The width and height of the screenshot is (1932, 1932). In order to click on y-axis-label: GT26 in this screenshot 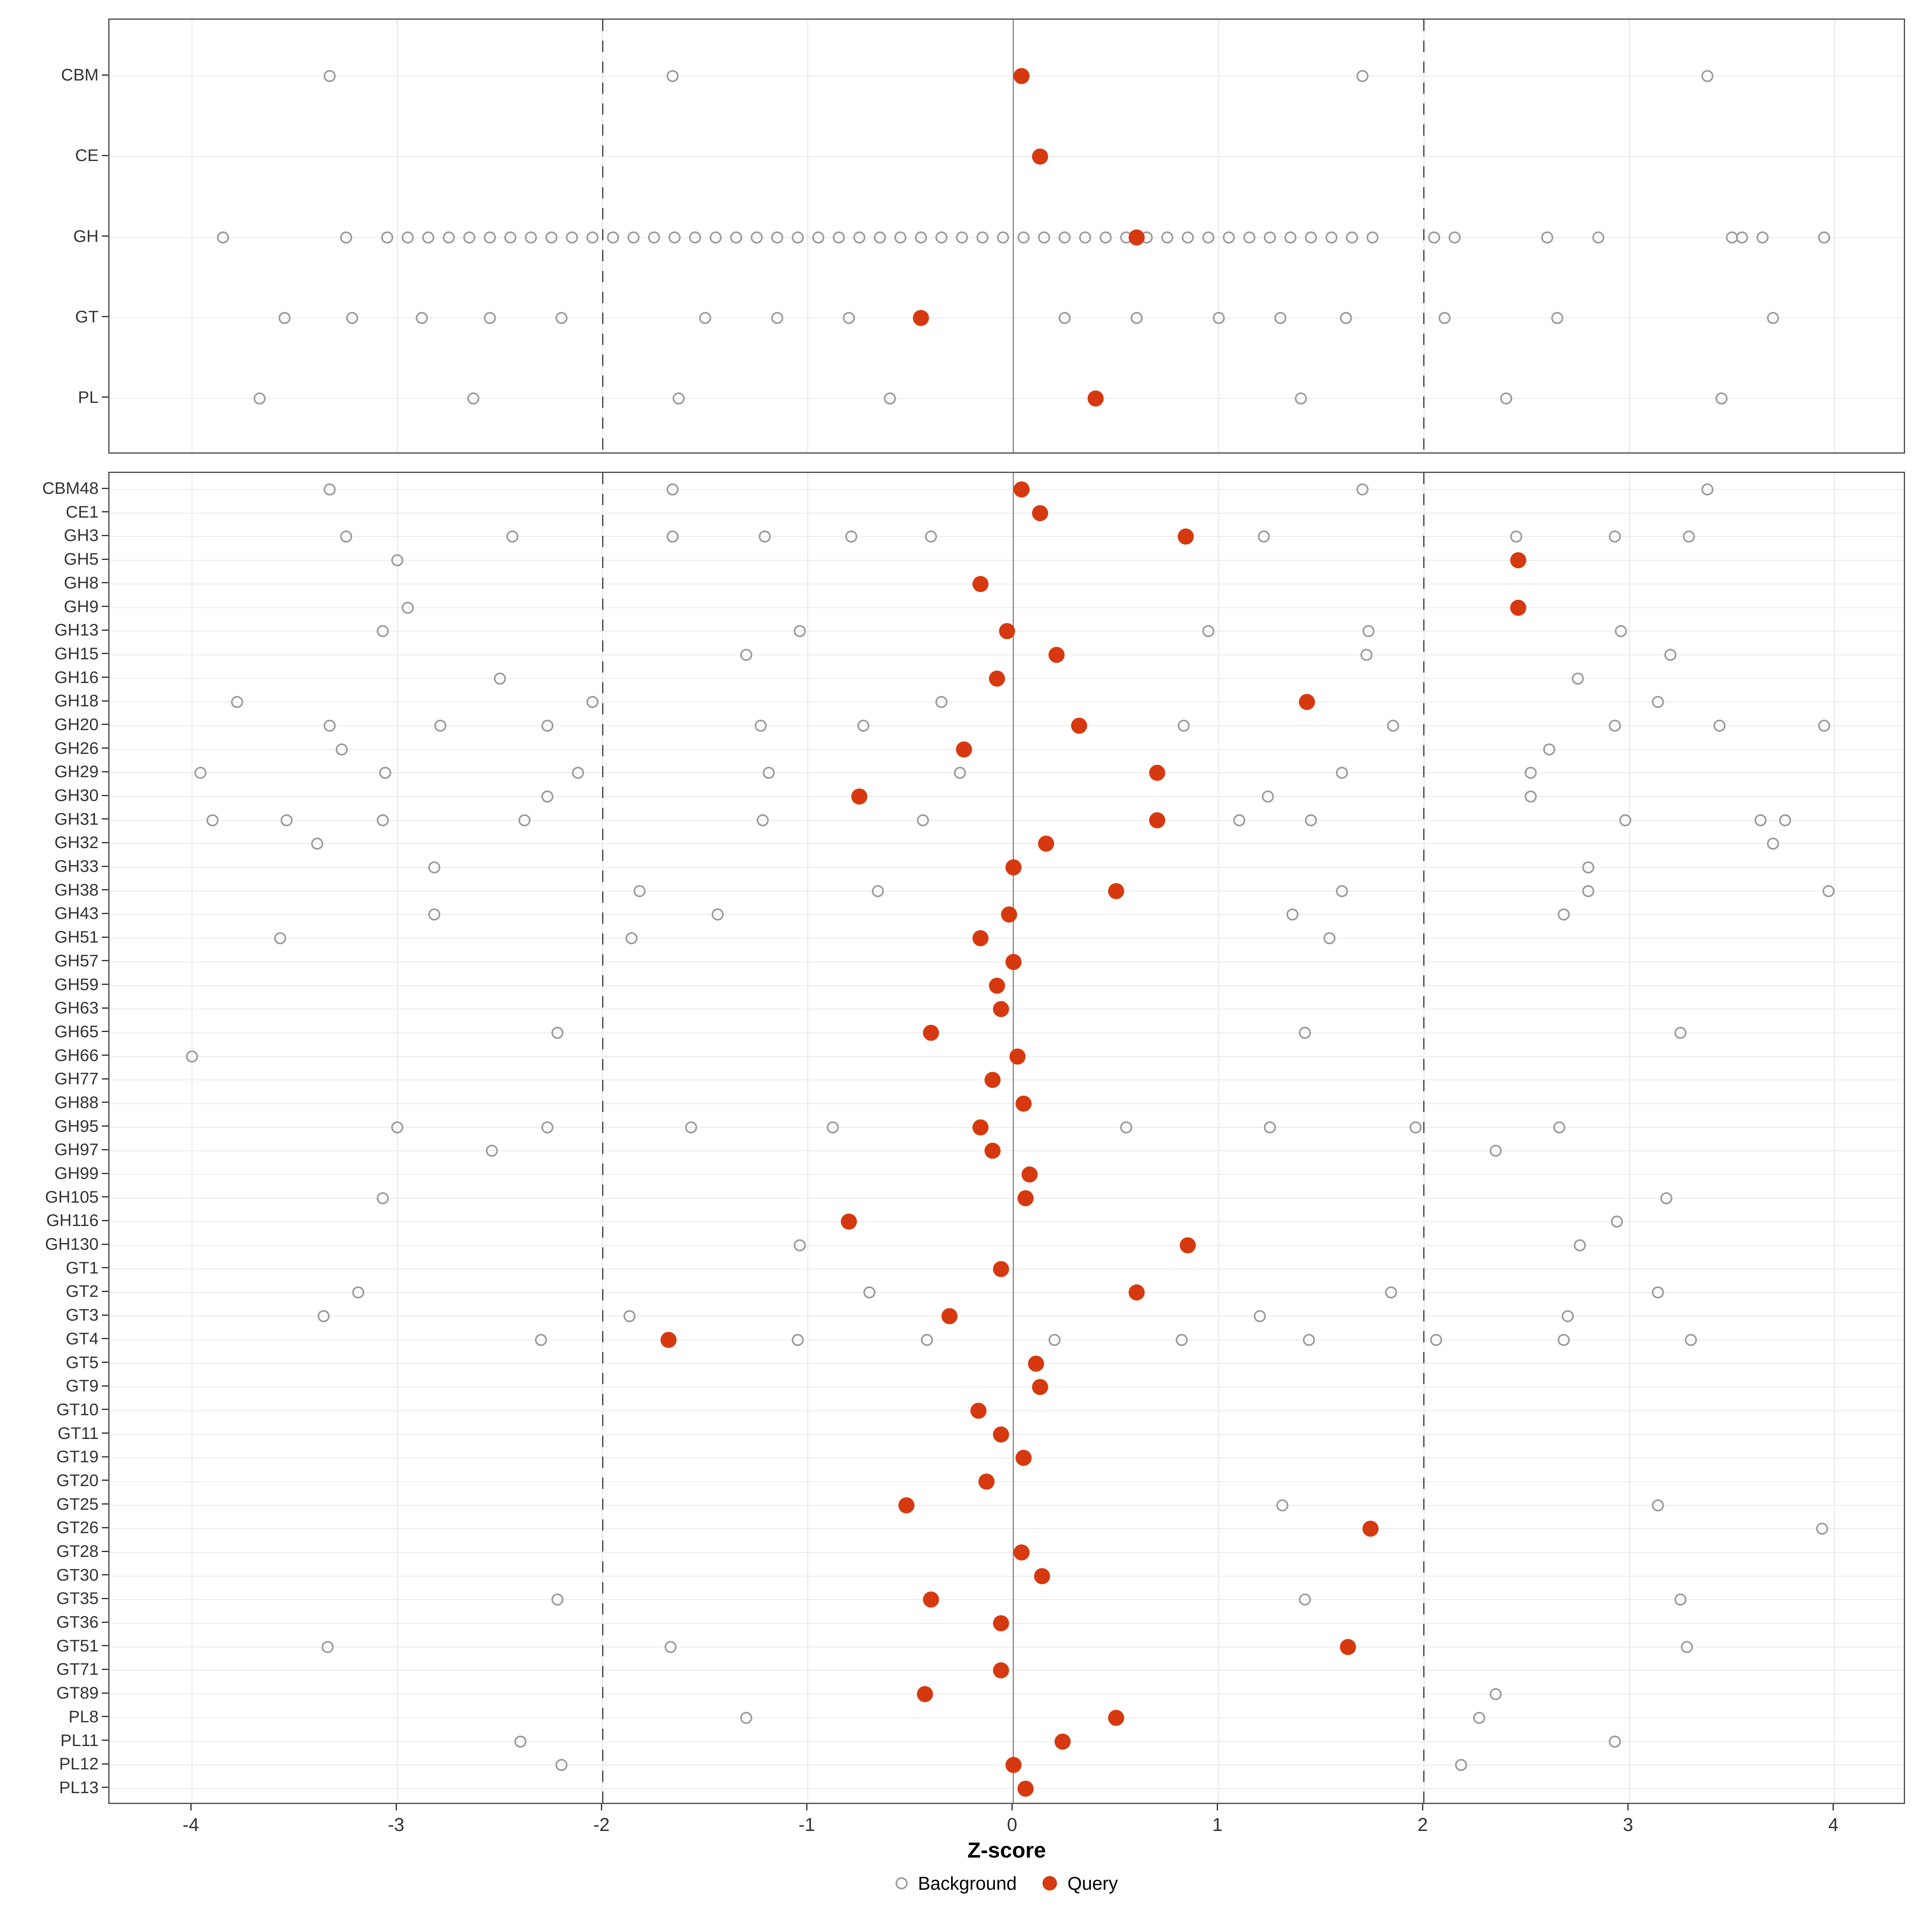, I will do `click(77, 1527)`.